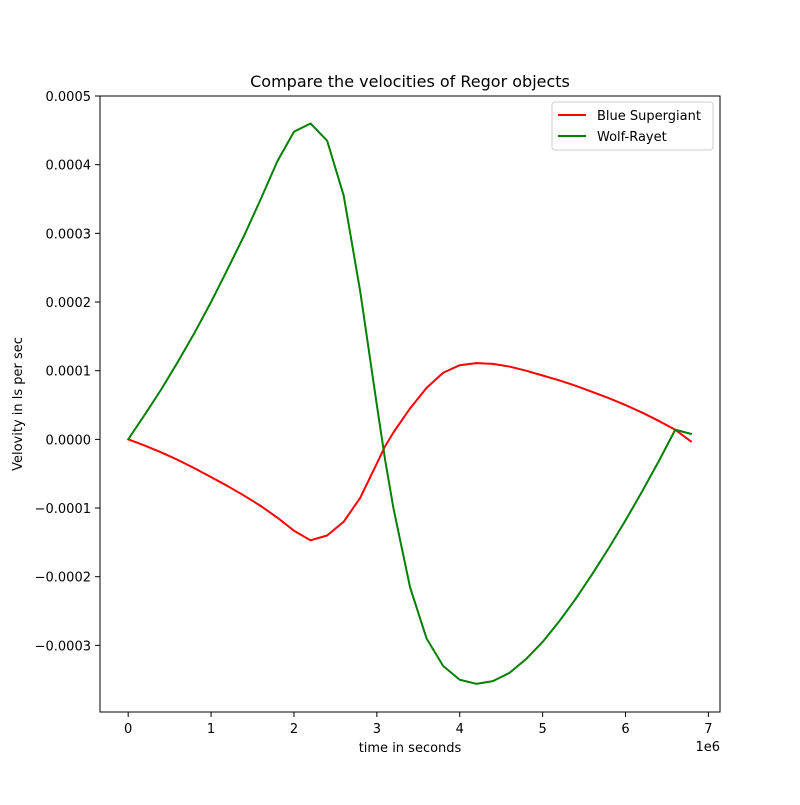 This screenshot has height=805, width=800. What do you see at coordinates (707, 747) in the screenshot?
I see `x-axis-offset-text: 1e6` at bounding box center [707, 747].